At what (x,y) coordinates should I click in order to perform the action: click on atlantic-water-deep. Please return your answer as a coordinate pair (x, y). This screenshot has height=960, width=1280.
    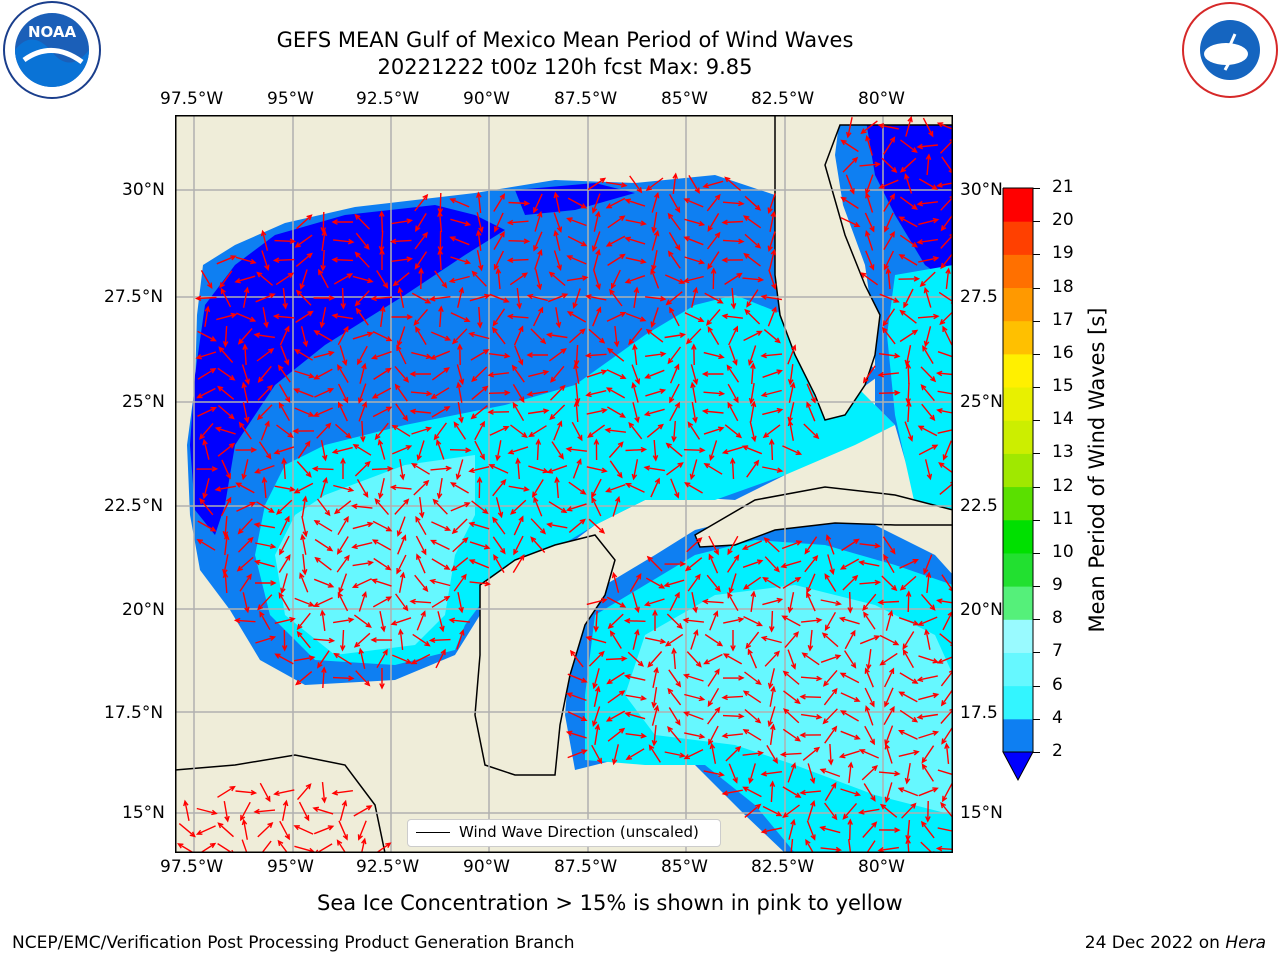
    Looking at the image, I should click on (909, 200).